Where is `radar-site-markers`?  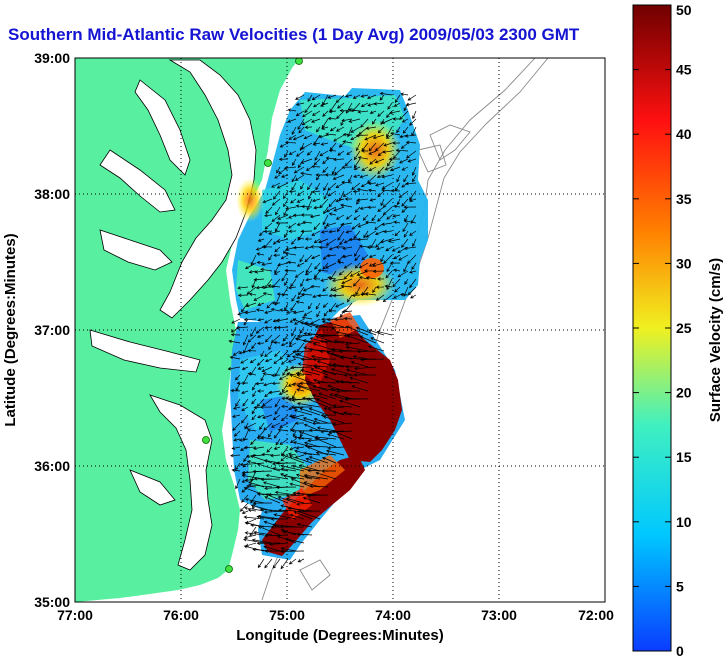 radar-site-markers is located at coordinates (252, 315).